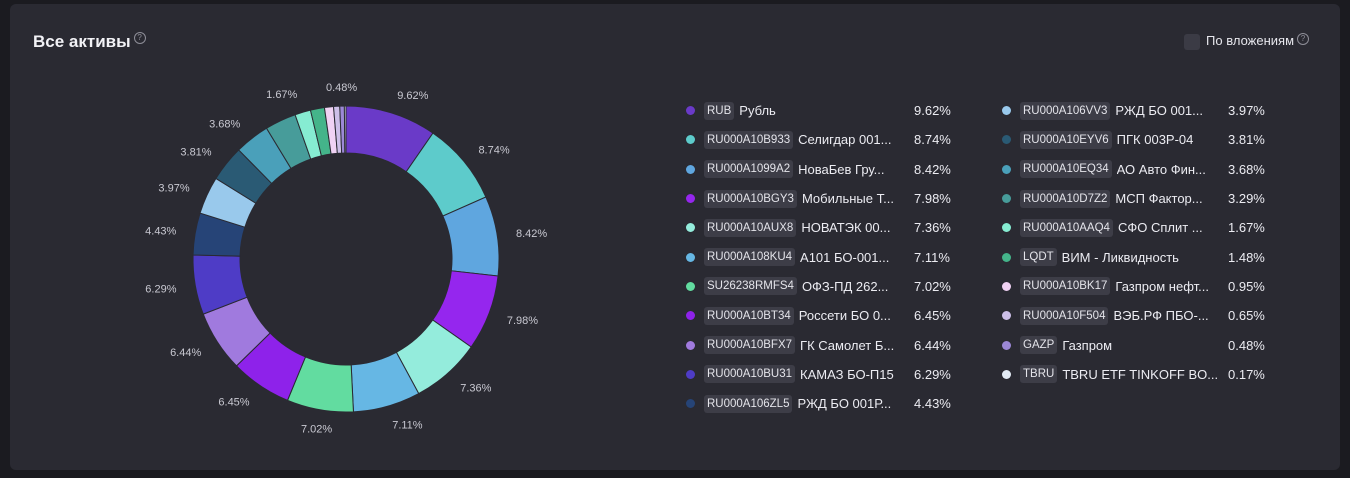  What do you see at coordinates (493, 150) in the screenshot?
I see `slice-label-ru000a10b933: 8.74%` at bounding box center [493, 150].